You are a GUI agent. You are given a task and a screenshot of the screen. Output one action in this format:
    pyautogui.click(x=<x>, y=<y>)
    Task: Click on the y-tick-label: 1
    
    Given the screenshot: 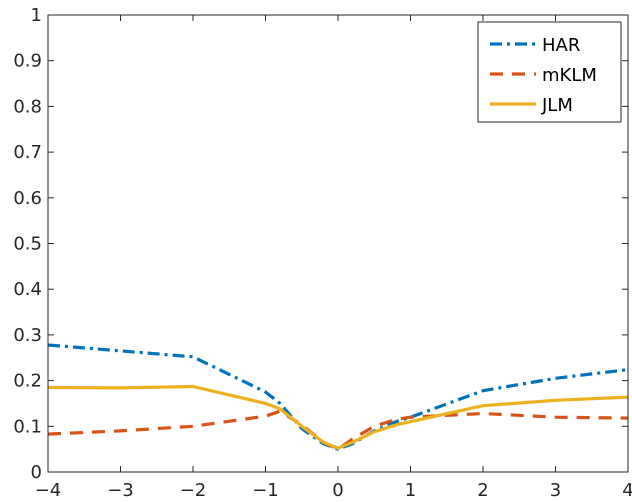 What is the action you would take?
    pyautogui.click(x=36, y=15)
    